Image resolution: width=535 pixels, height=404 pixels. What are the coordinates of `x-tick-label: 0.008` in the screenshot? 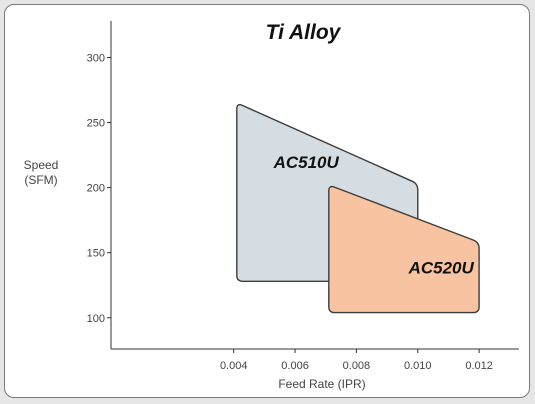 It's located at (357, 366).